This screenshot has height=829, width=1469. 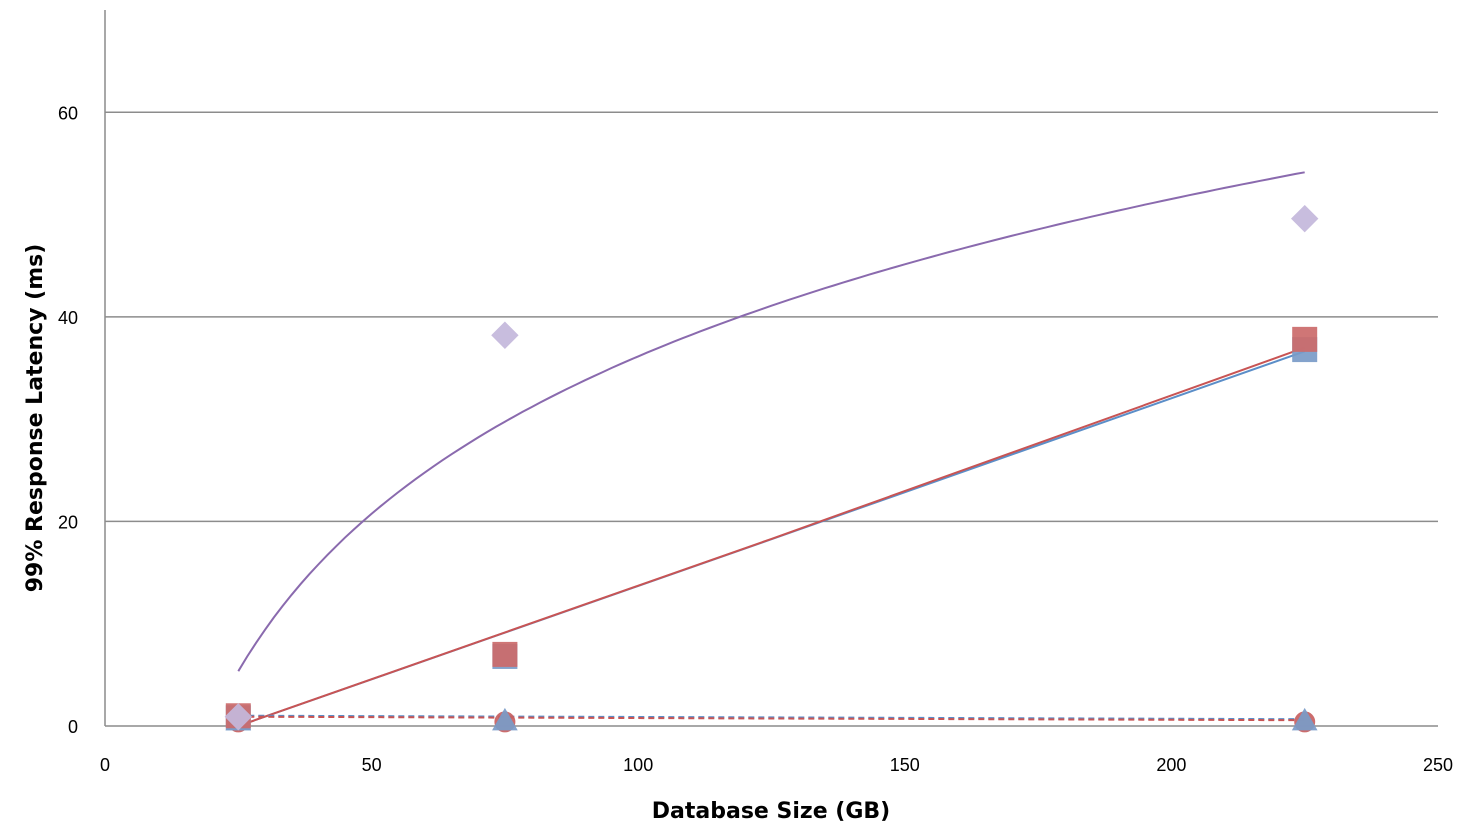 What do you see at coordinates (771, 811) in the screenshot?
I see `x-axis-title: Database Size (GB)` at bounding box center [771, 811].